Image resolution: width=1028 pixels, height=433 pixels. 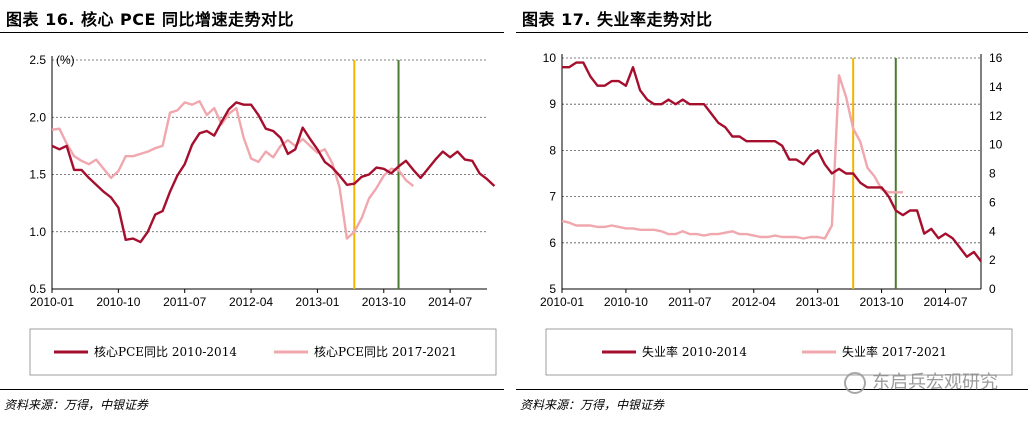 What do you see at coordinates (37, 60) in the screenshot?
I see `y-tick-label: 2.5` at bounding box center [37, 60].